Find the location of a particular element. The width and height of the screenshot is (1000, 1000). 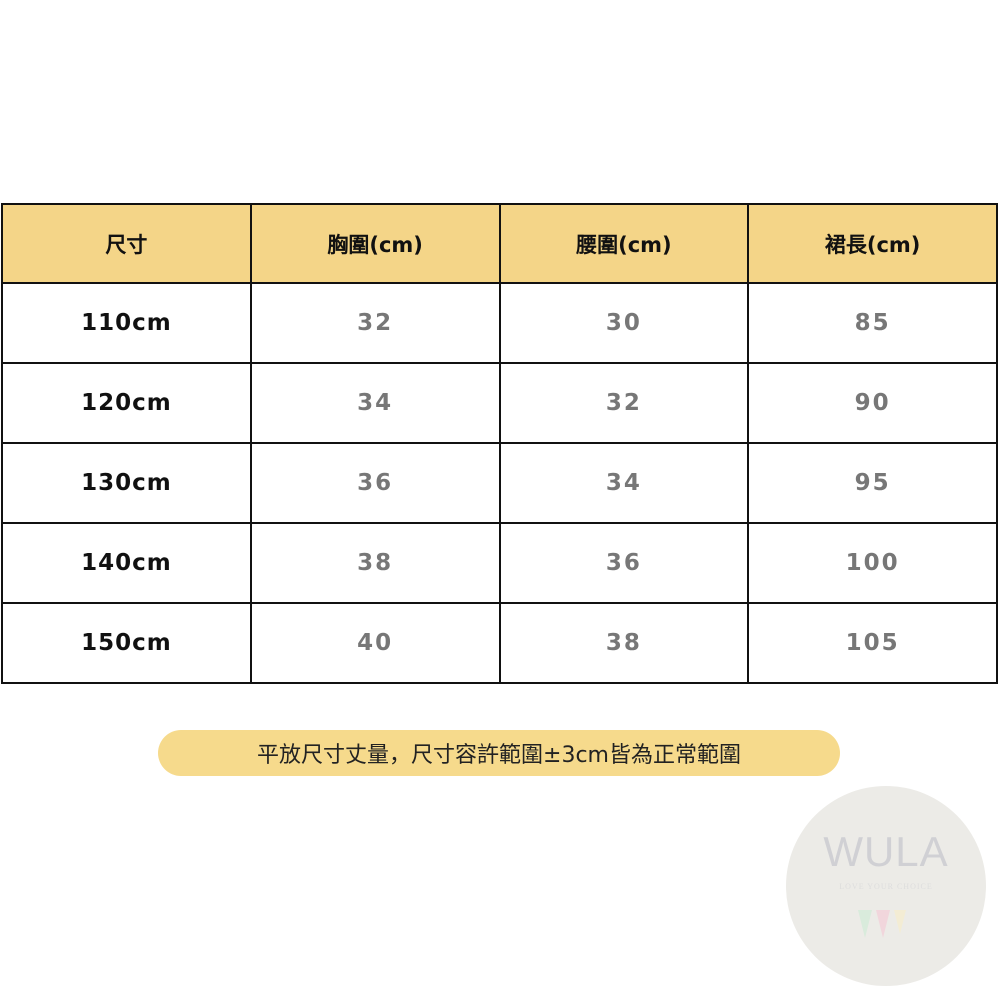

watermark-logo: WULA LOVE YOUR CHOICE is located at coordinates (886, 886).